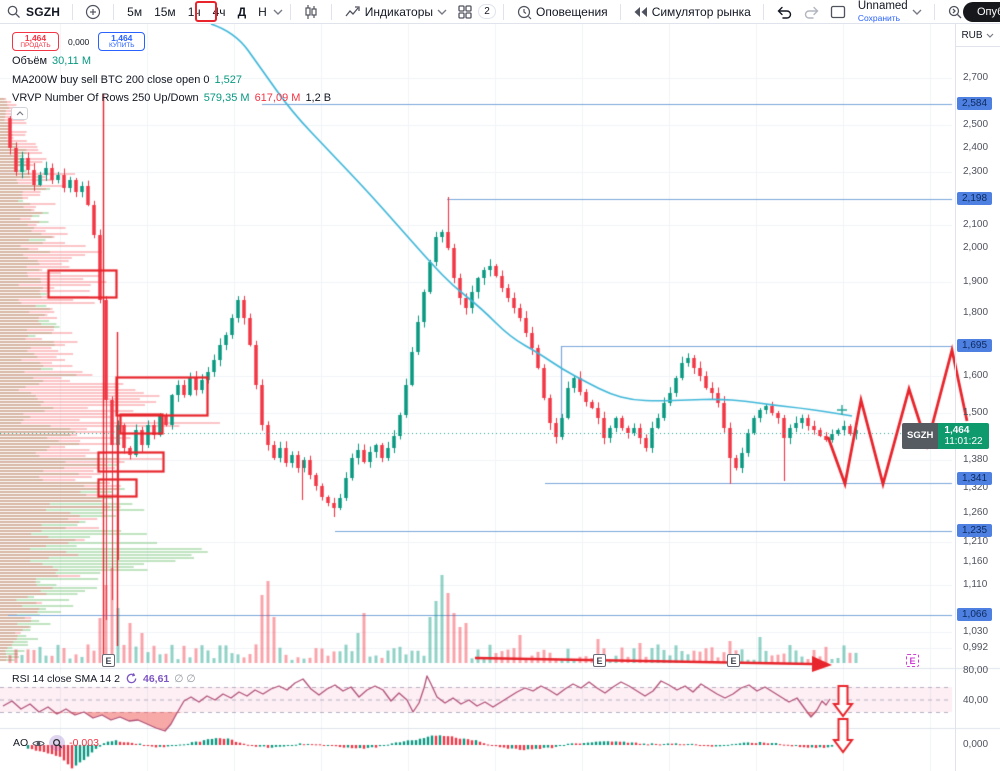 The width and height of the screenshot is (1000, 771). Describe the element at coordinates (465, 12) in the screenshot. I see `layout-grid-icon` at that location.